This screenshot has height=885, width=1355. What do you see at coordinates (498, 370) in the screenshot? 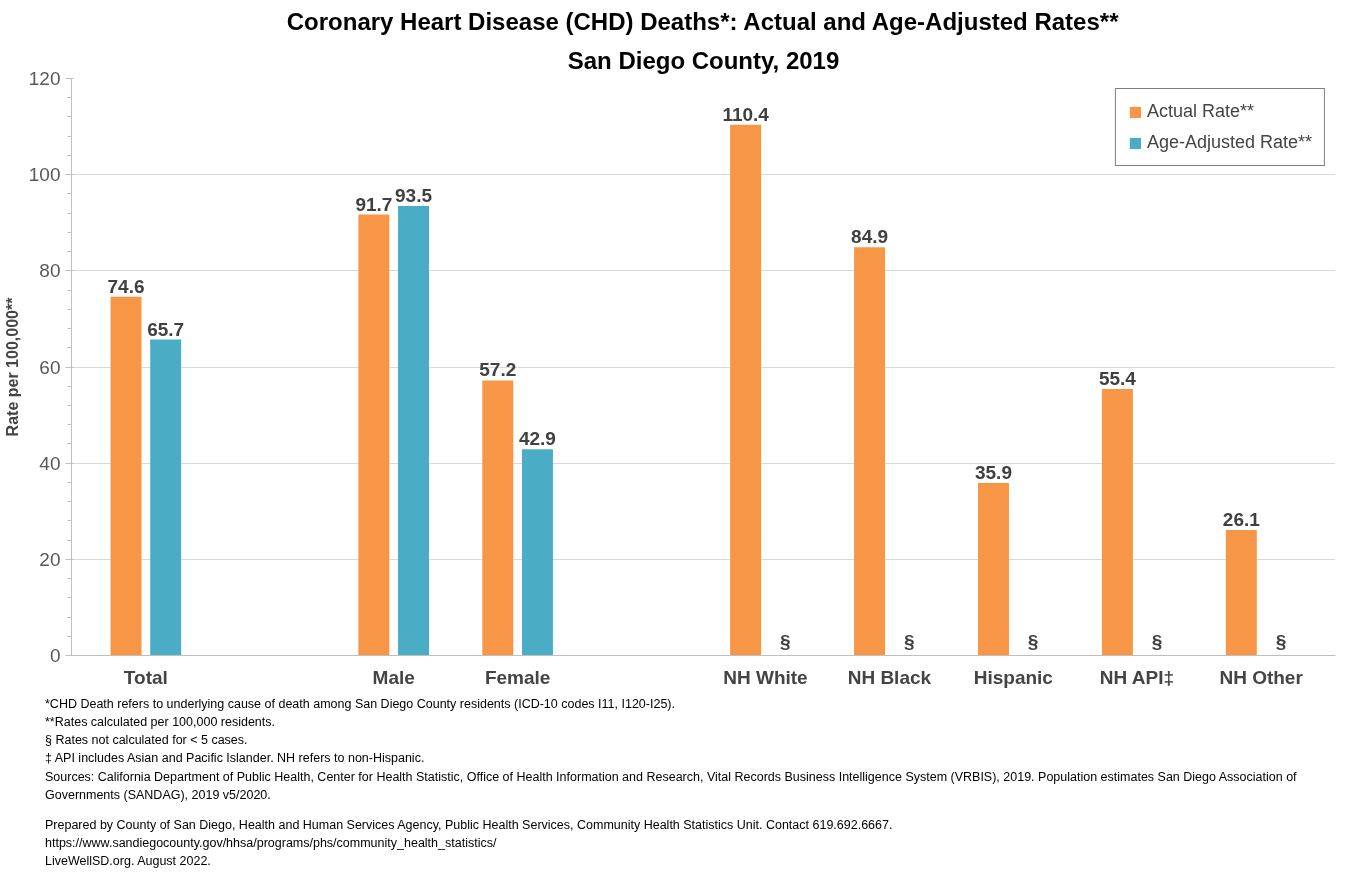
I see `data-label: 57.2` at bounding box center [498, 370].